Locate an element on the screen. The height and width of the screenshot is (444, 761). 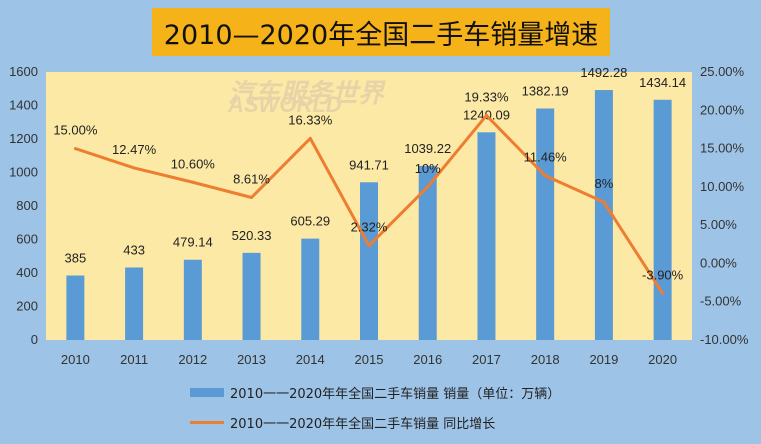
legend-item-sales: 2010一一2020年年全国二手车销量 销量（单位：万辆） is located at coordinates (375, 392).